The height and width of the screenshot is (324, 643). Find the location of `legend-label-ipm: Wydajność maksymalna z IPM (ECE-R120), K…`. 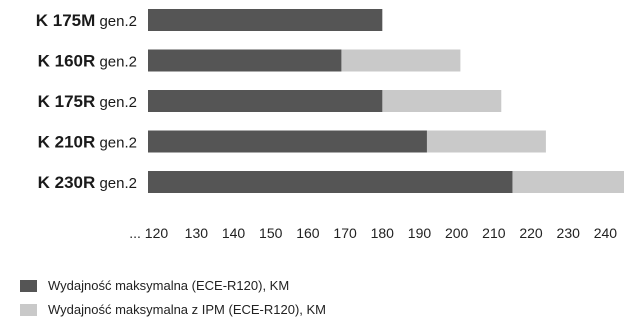

legend-label-ipm: Wydajność maksymalna z IPM (ECE-R120), K… is located at coordinates (187, 309).